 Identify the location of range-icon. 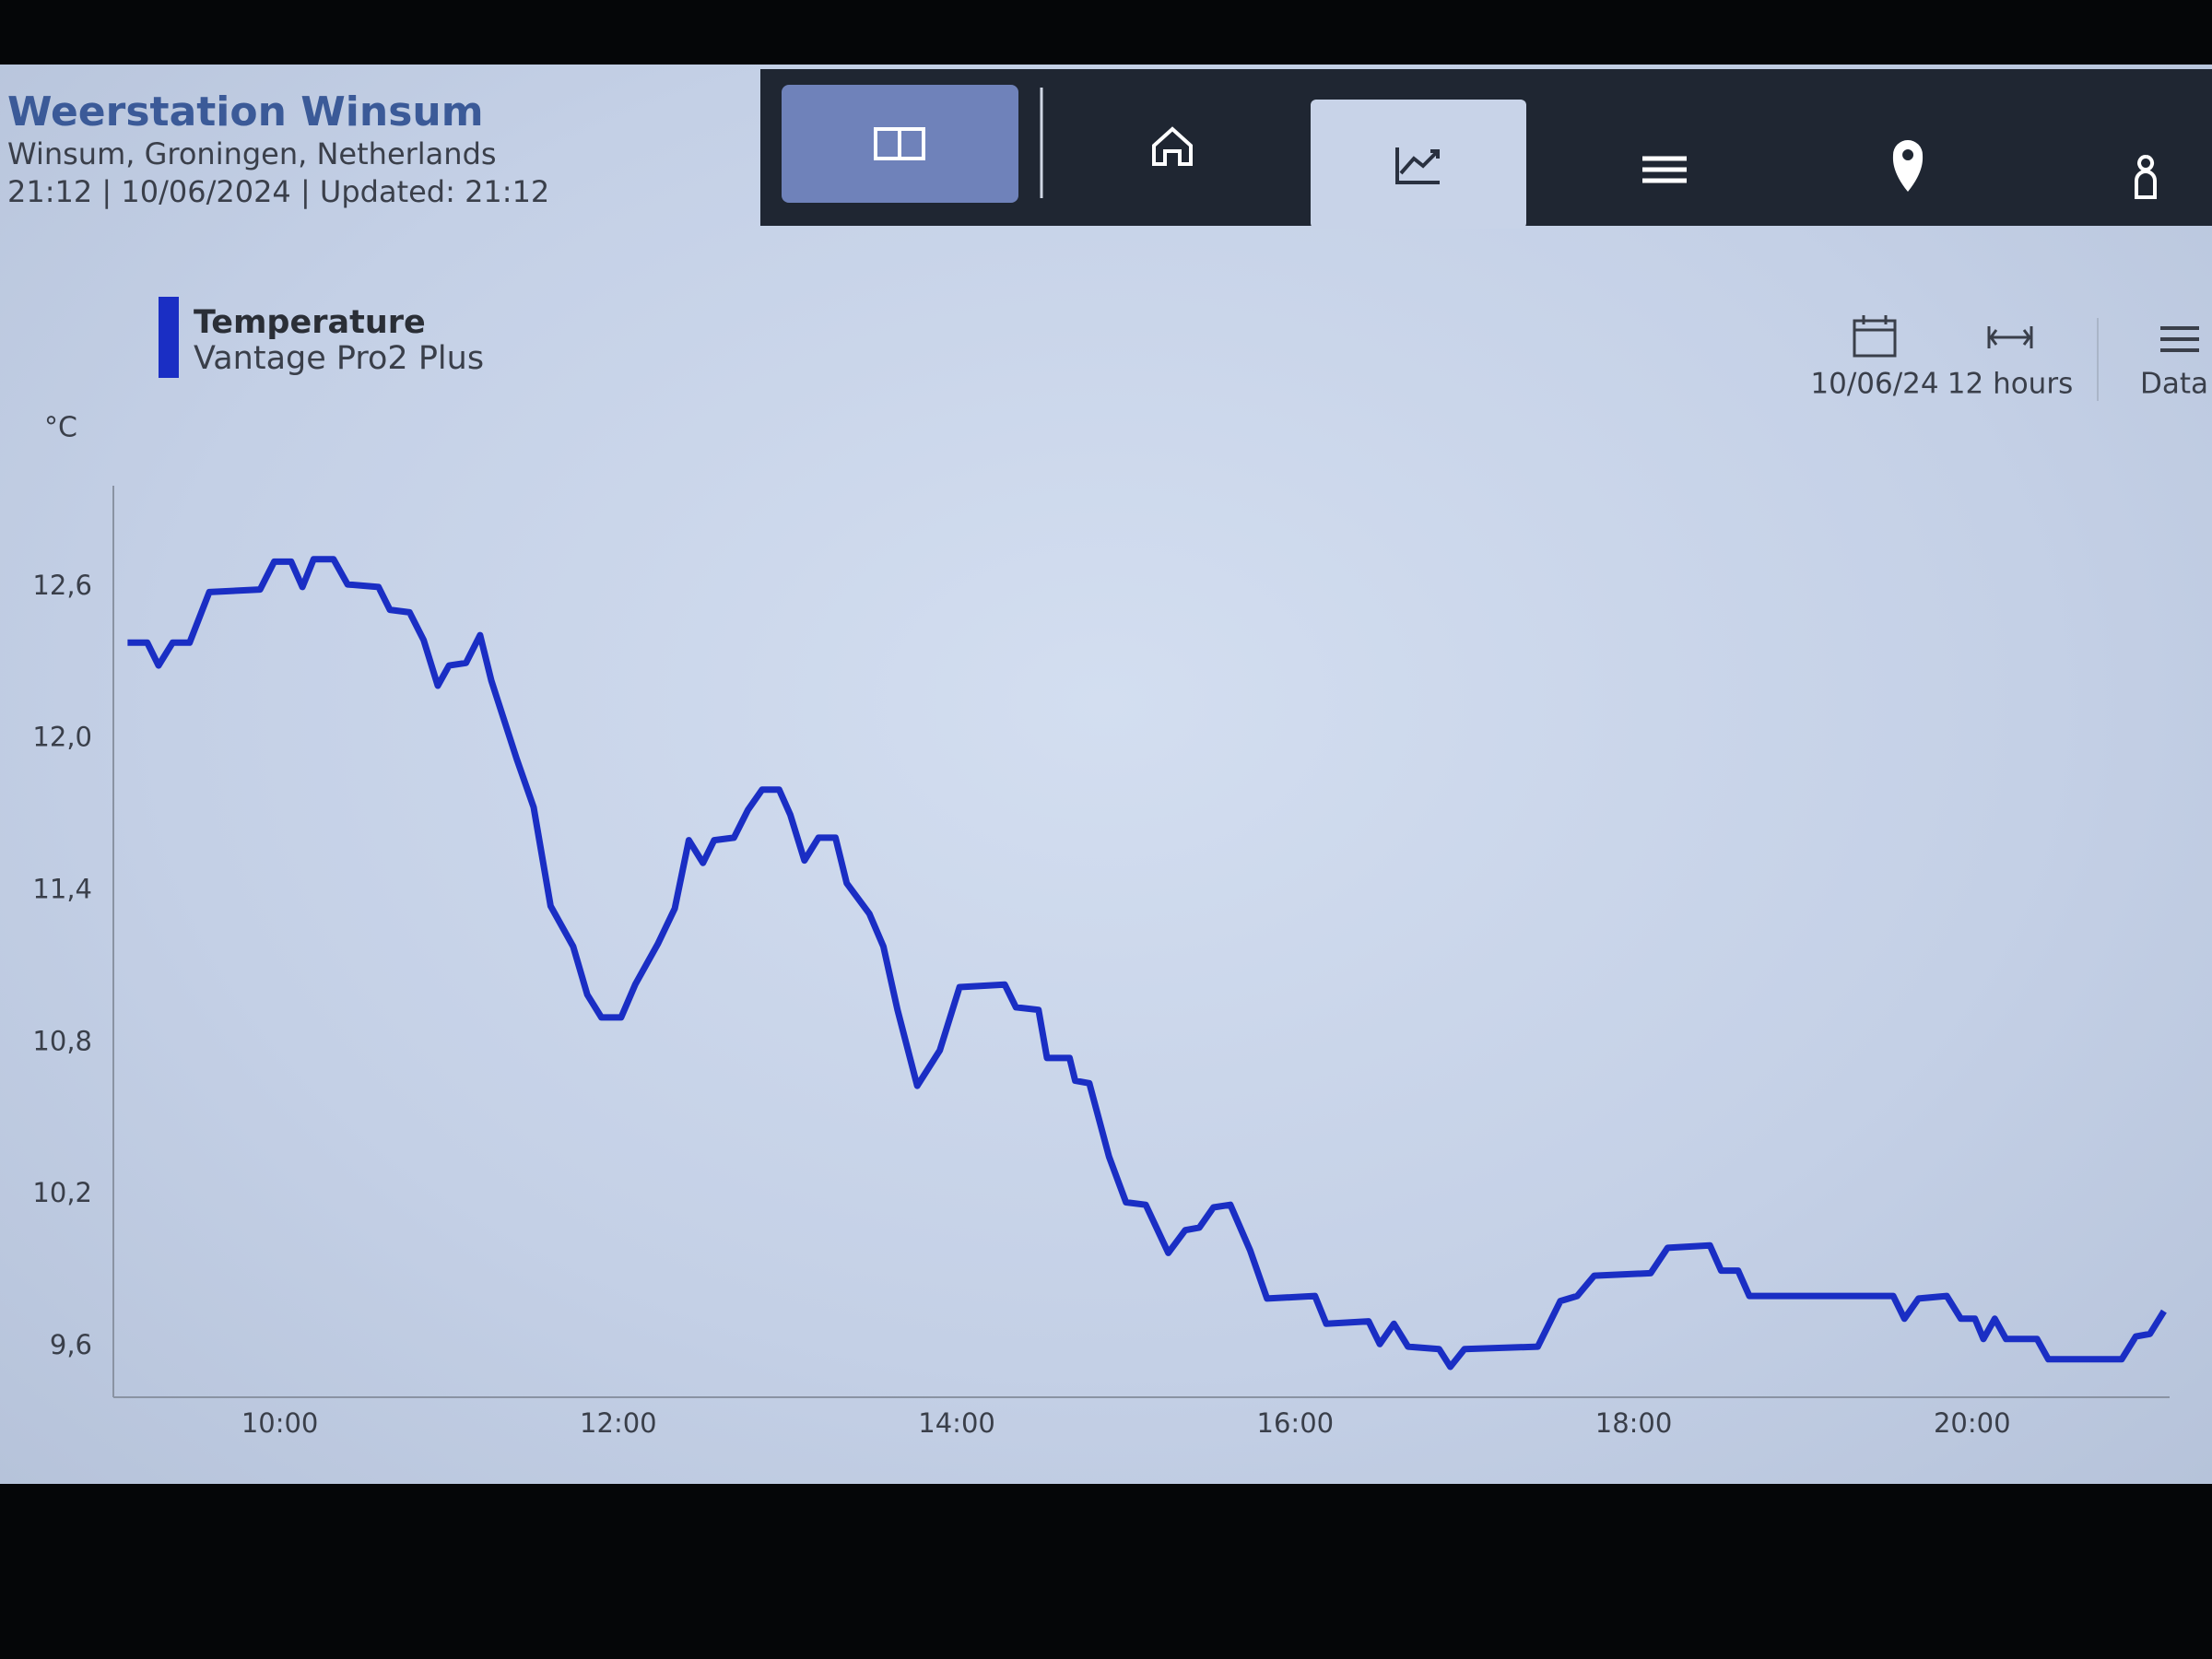
(2010, 337).